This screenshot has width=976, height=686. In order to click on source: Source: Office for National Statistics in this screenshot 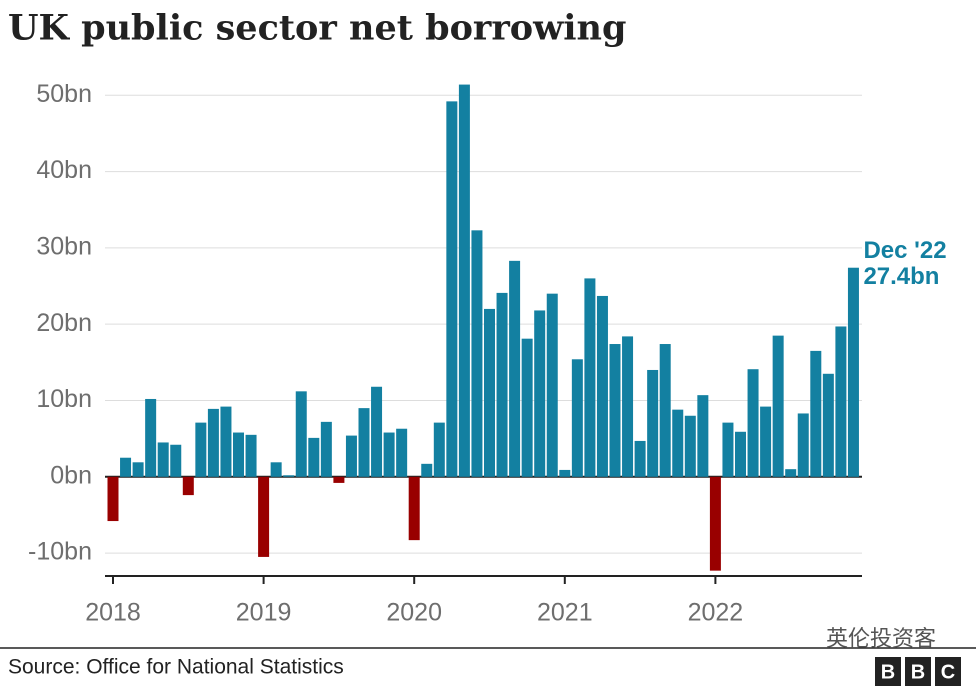, I will do `click(176, 667)`.